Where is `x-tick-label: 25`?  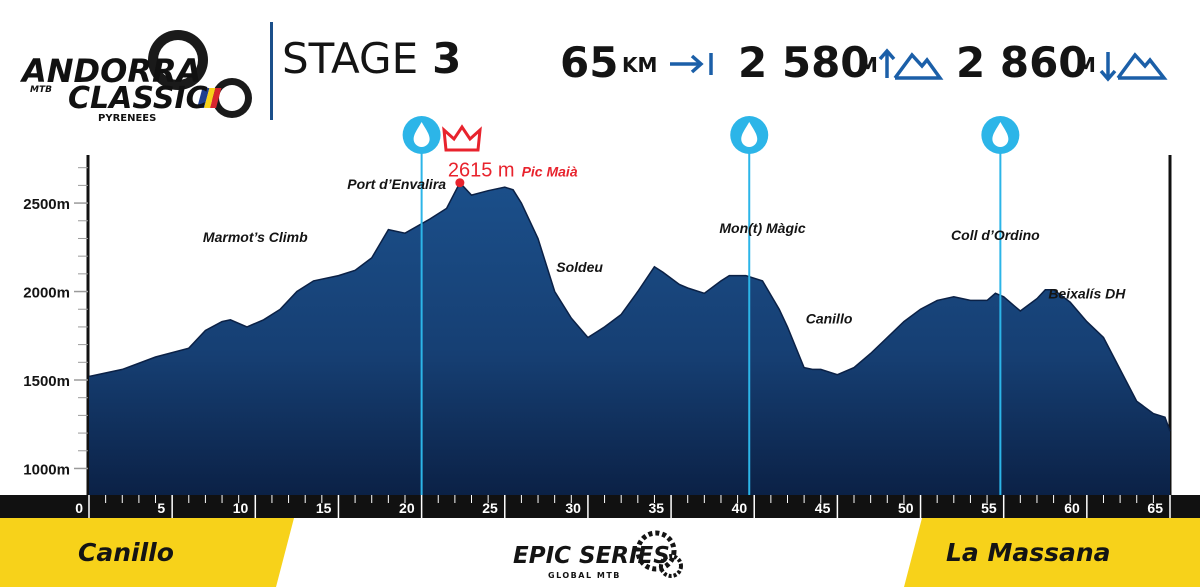
x-tick-label: 25 is located at coordinates (490, 508).